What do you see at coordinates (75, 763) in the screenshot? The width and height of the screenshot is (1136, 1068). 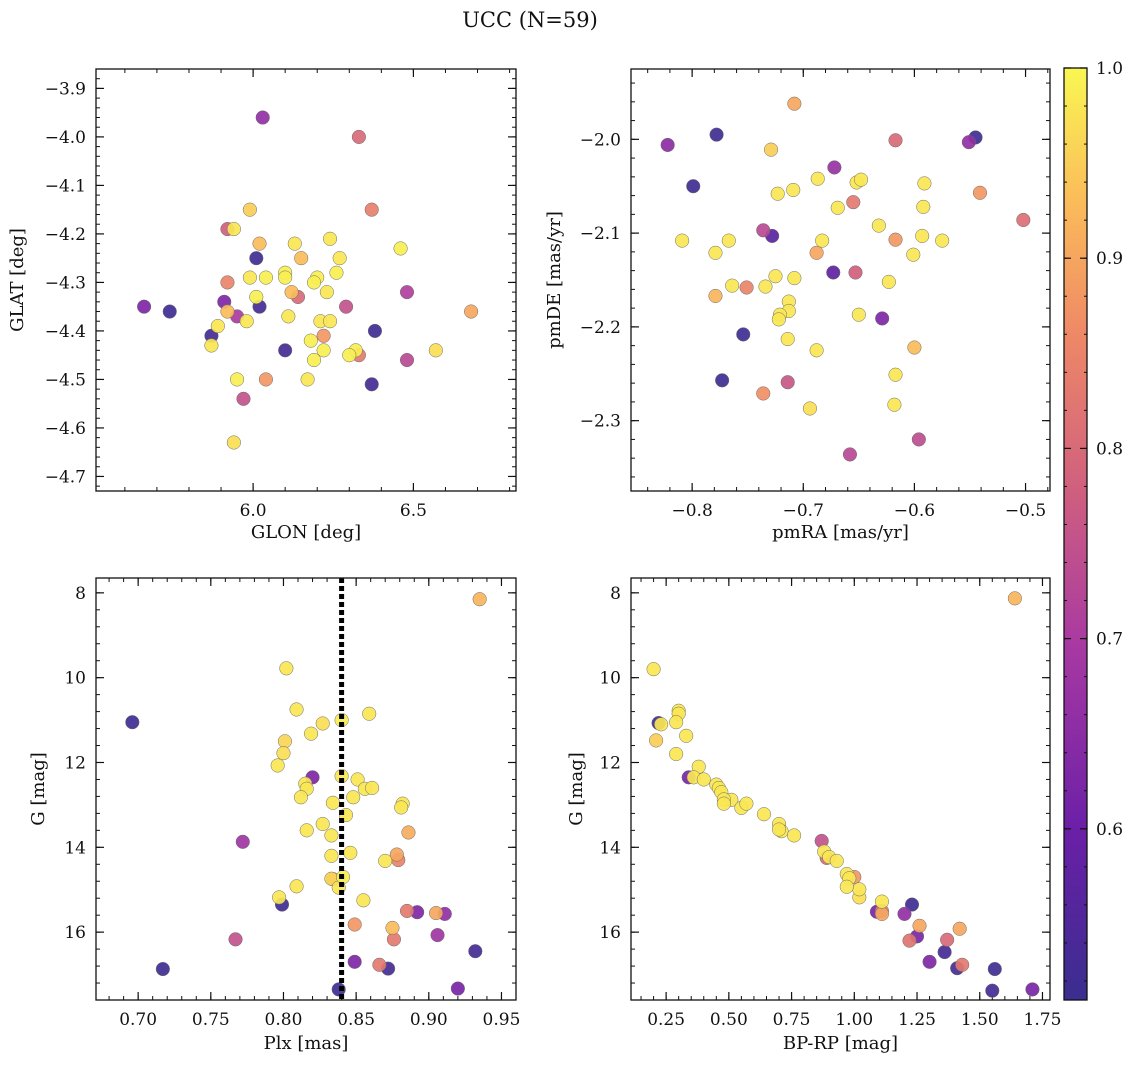 I see `y-tick-label: 12` at bounding box center [75, 763].